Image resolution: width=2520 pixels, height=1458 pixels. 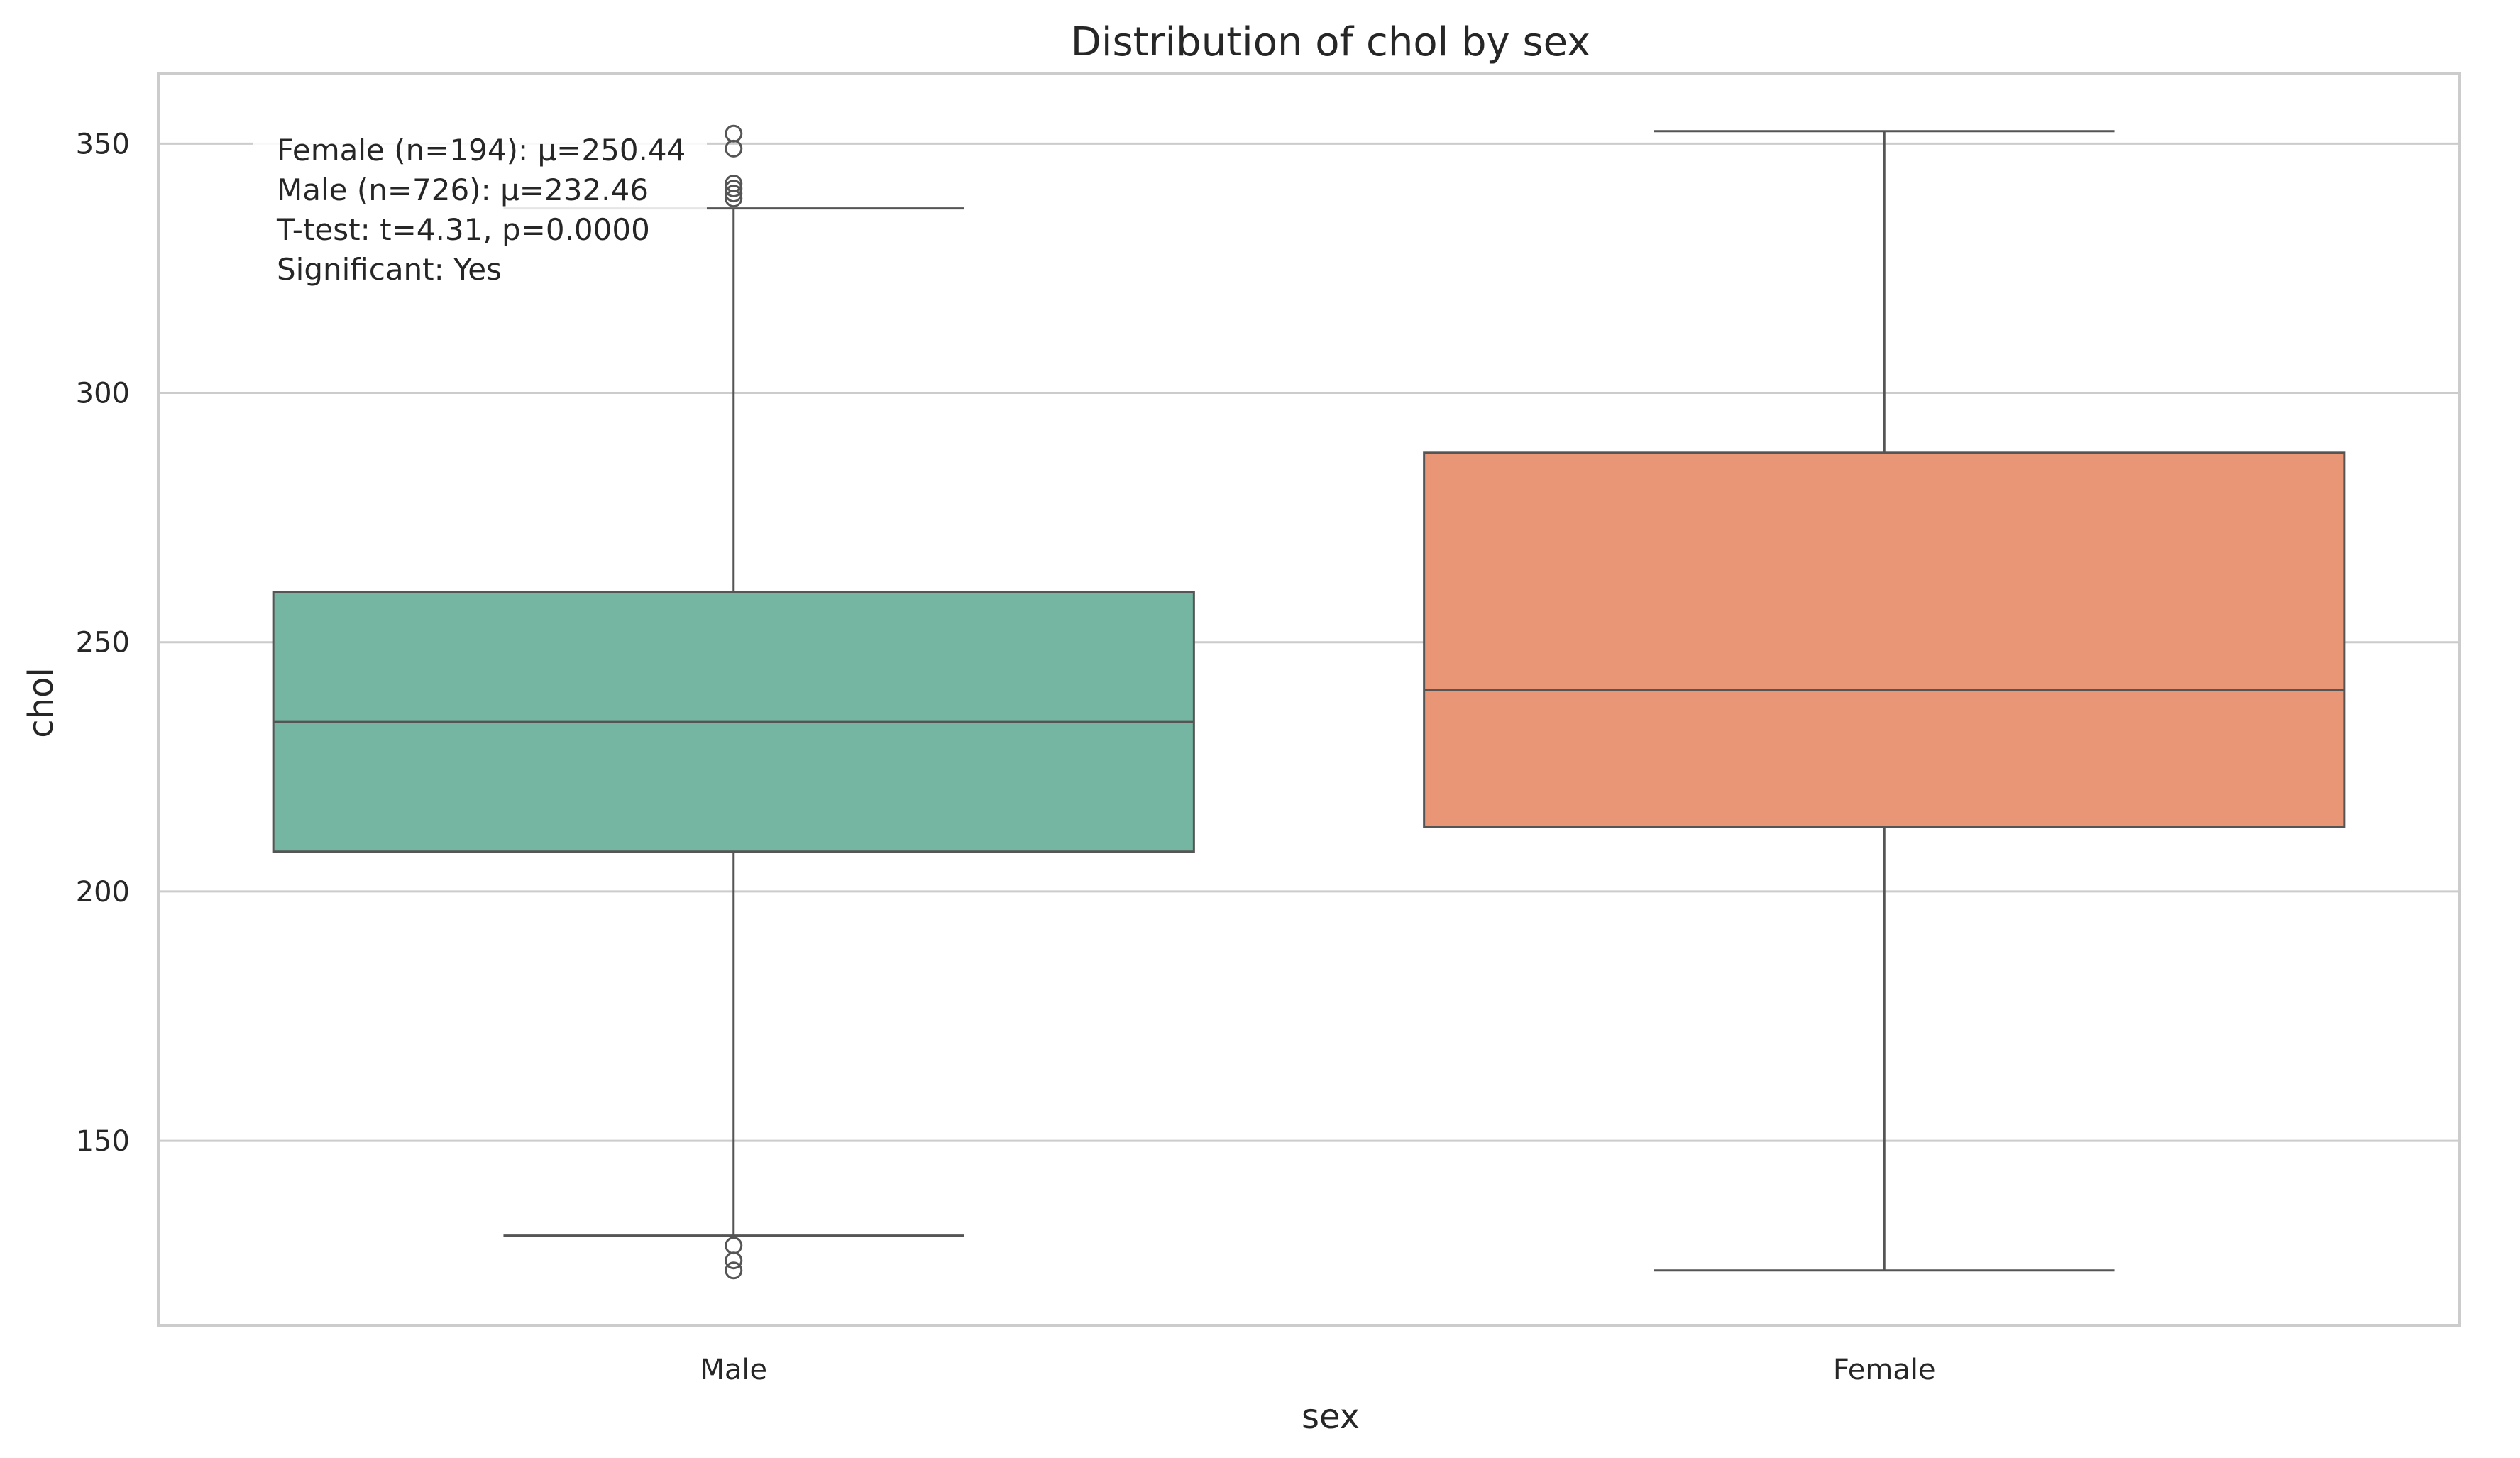 I want to click on box-iqr, so click(x=1884, y=639).